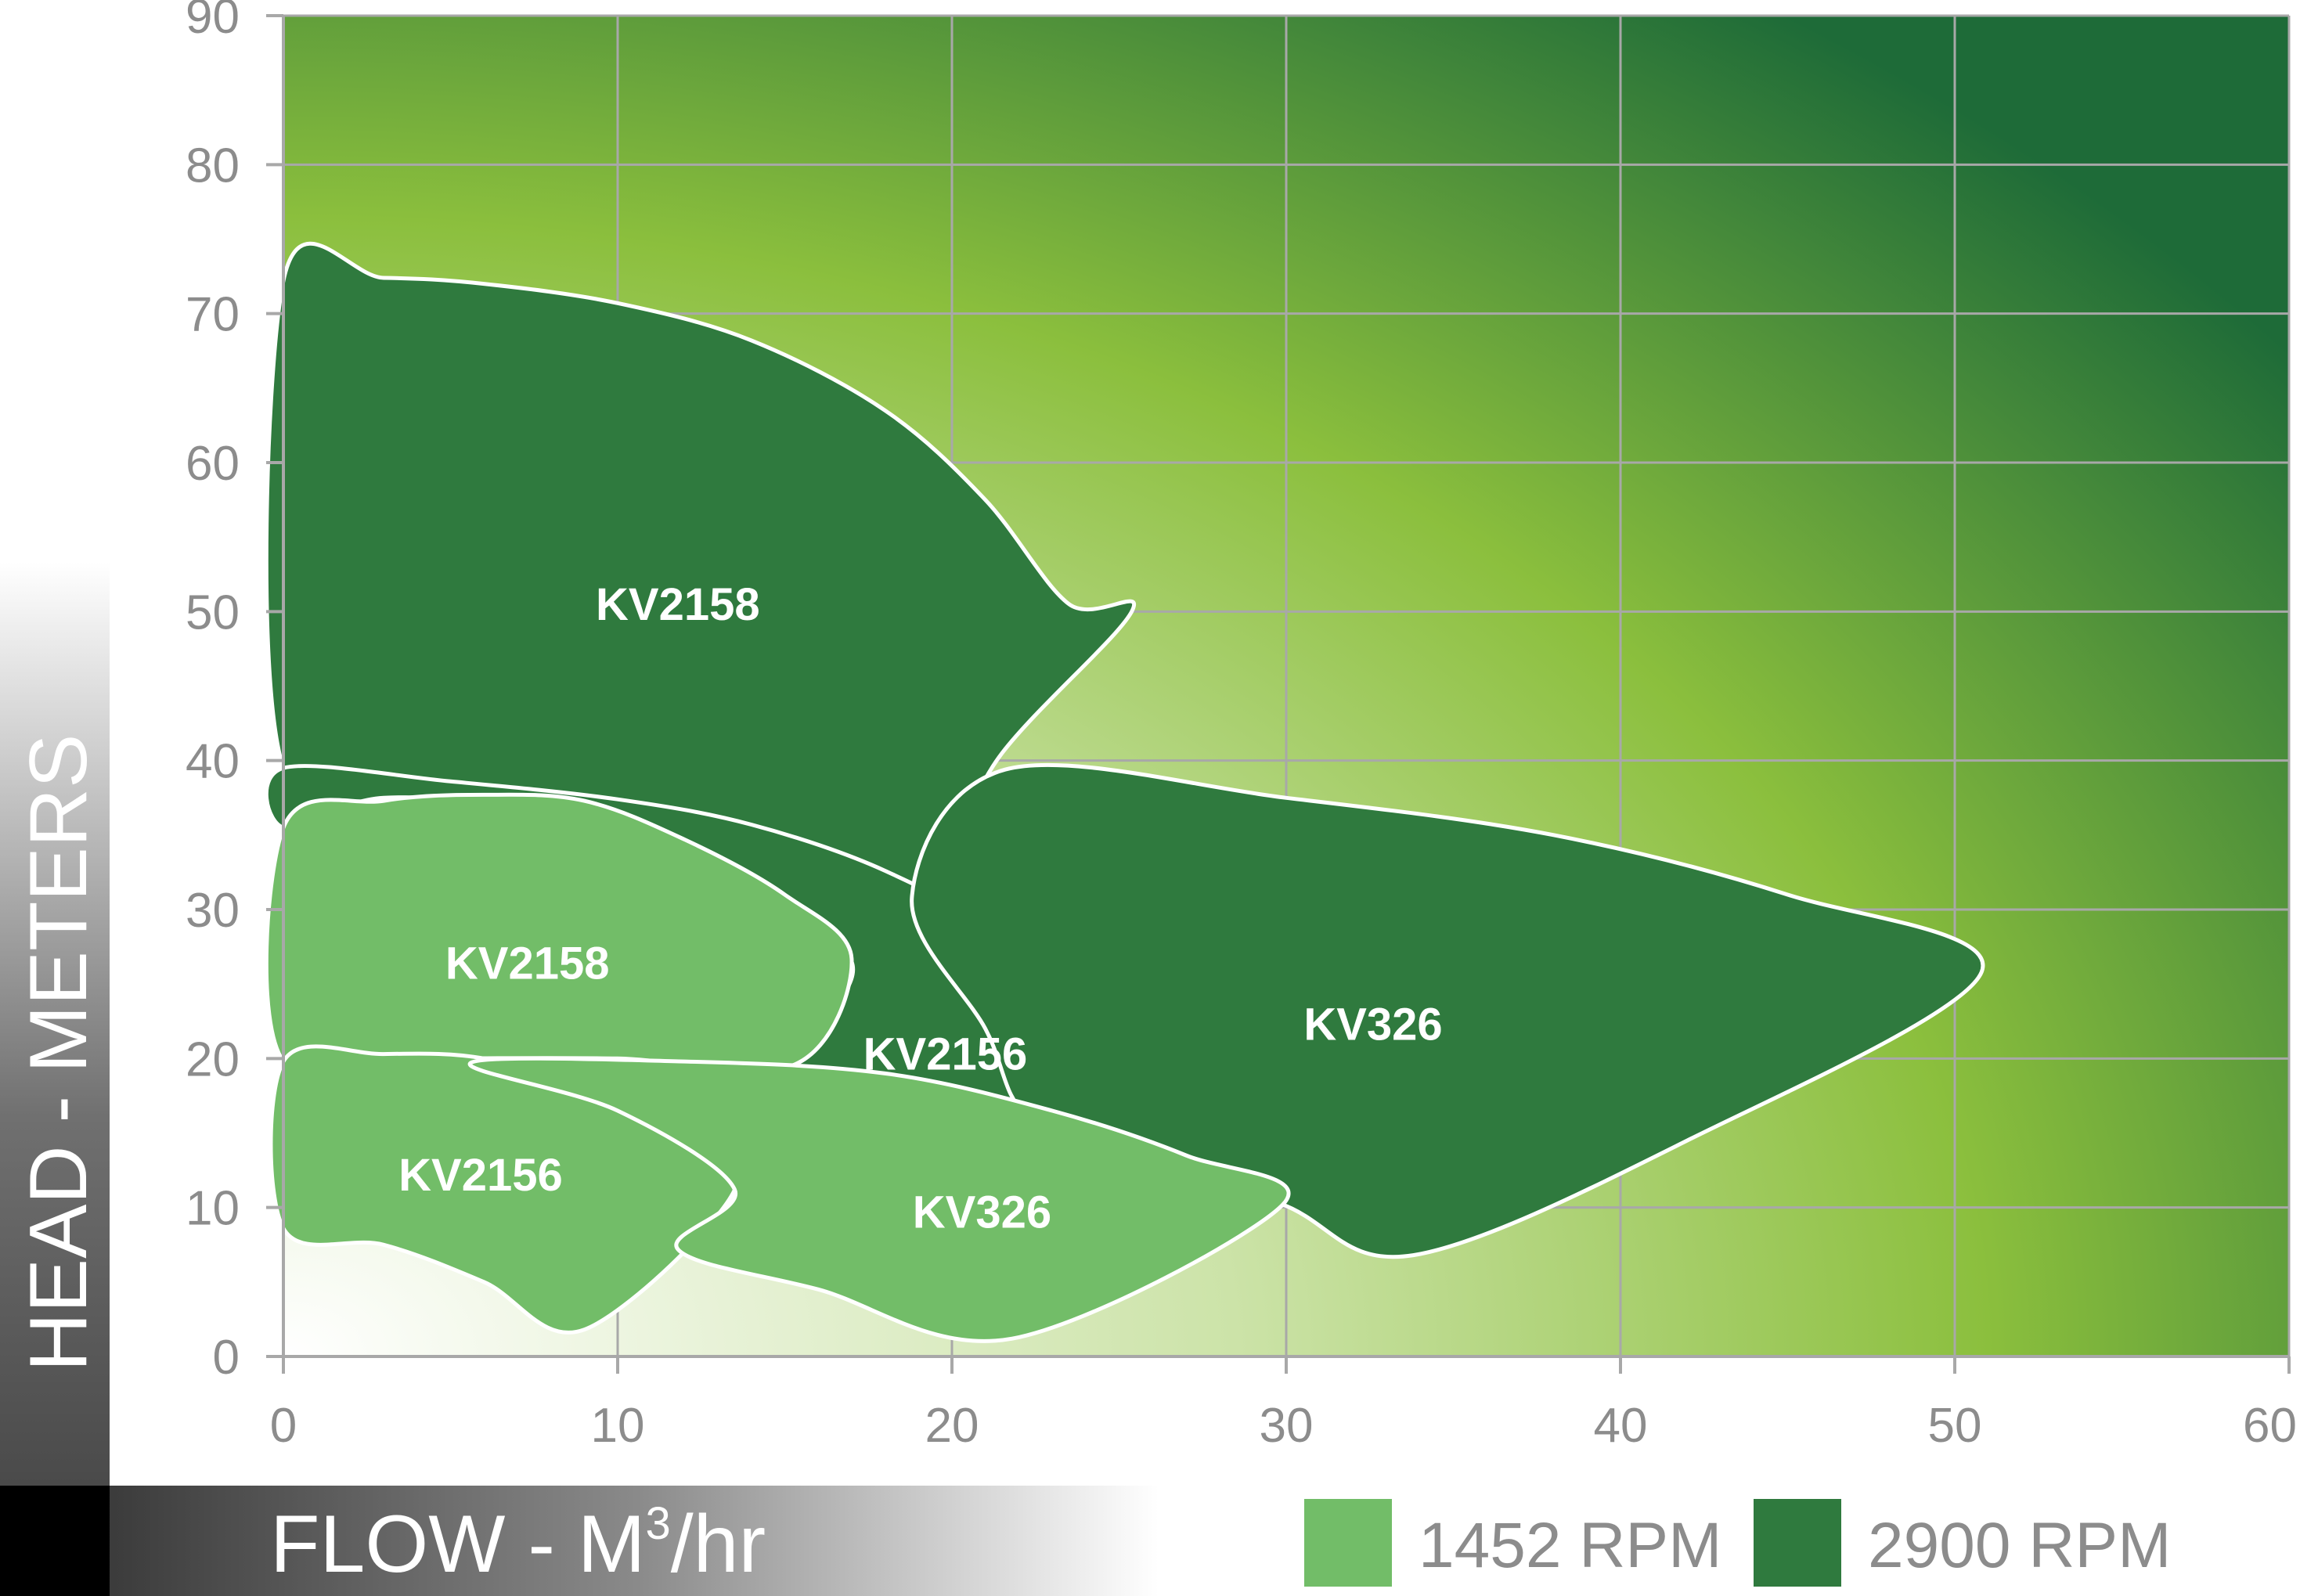  I want to click on x-tick-label-40: 40, so click(1621, 1426).